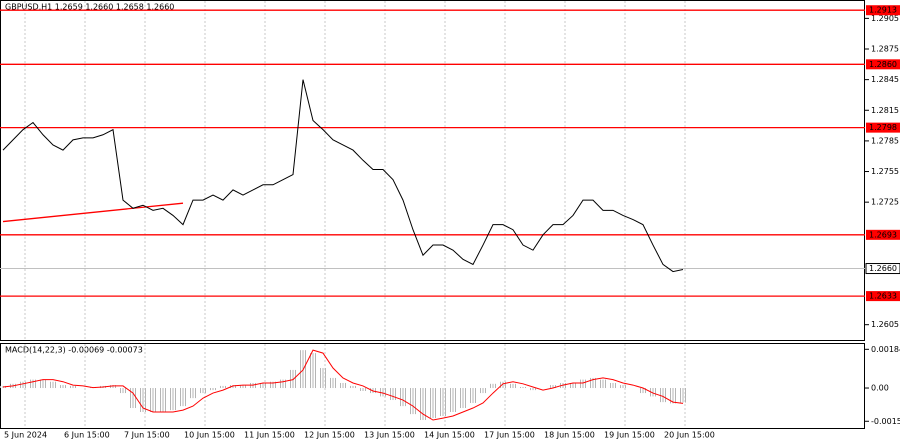 The width and height of the screenshot is (900, 441). What do you see at coordinates (880, 388) in the screenshot?
I see `y-tick-label: 0.00` at bounding box center [880, 388].